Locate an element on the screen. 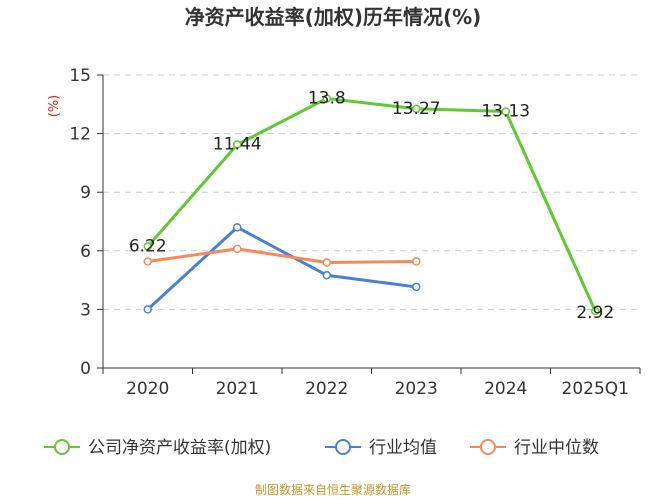 This screenshot has height=500, width=667. y-tick-label: 0 is located at coordinates (85, 369).